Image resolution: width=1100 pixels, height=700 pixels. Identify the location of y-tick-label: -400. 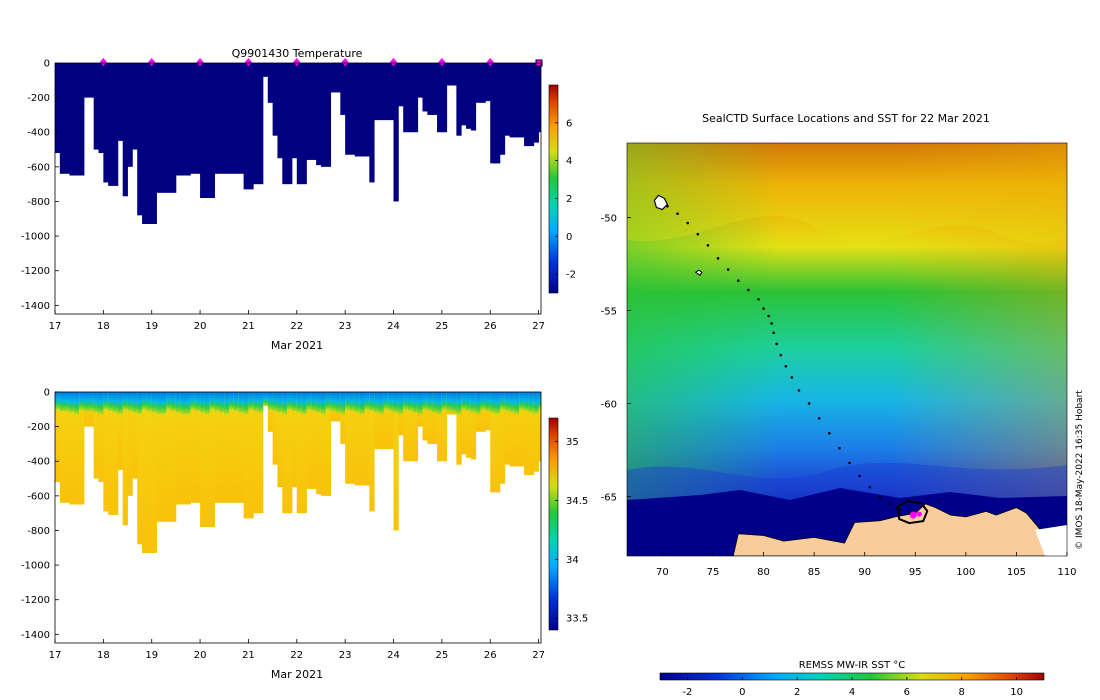
(38, 462).